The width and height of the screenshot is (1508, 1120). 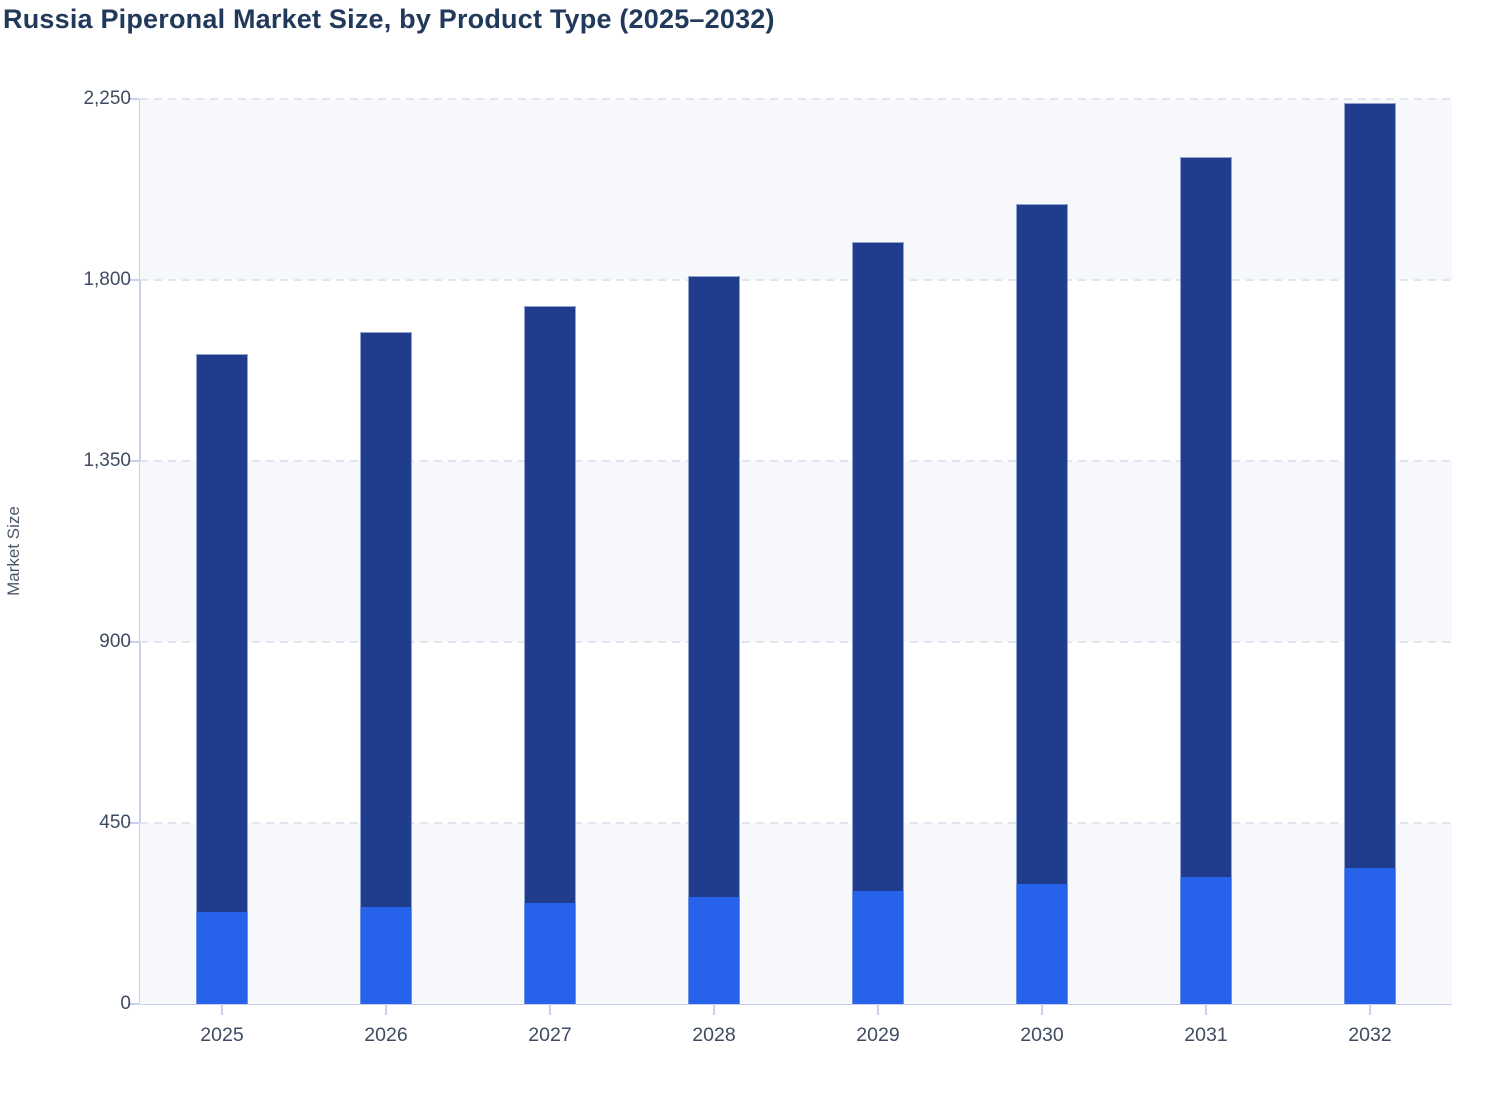 I want to click on x-tick-label-2030: 2030, so click(x=1042, y=1035).